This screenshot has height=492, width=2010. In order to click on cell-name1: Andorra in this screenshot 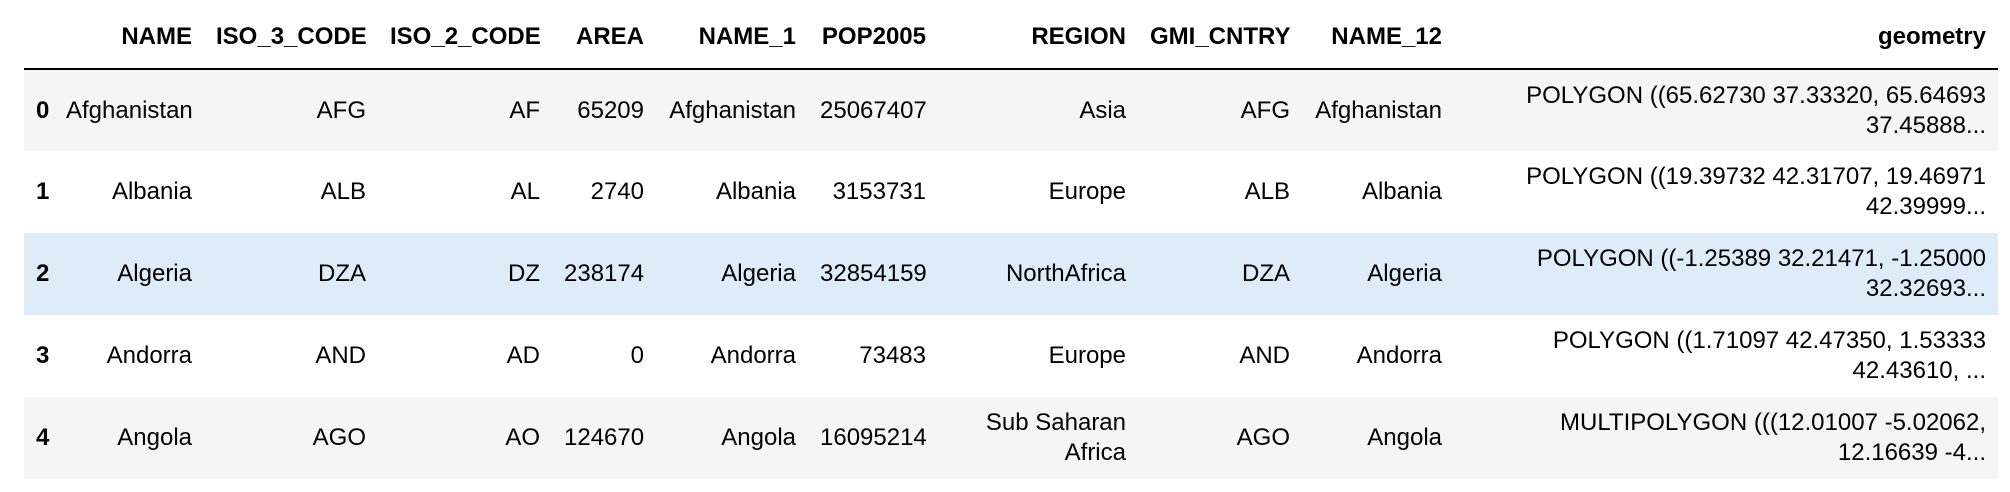, I will do `click(753, 355)`.